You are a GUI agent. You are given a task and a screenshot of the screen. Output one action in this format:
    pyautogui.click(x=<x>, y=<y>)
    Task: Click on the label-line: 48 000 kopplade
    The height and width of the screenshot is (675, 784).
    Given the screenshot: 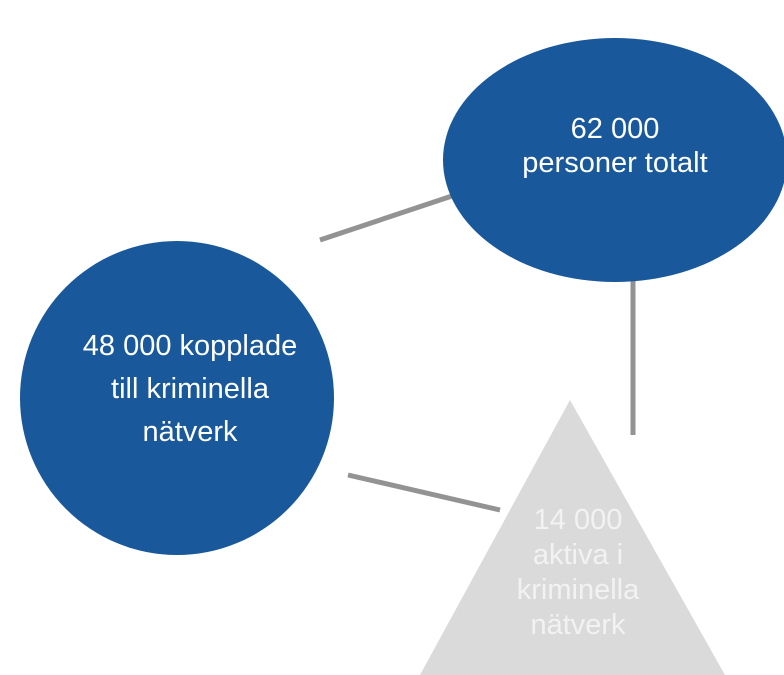 What is the action you would take?
    pyautogui.click(x=190, y=346)
    